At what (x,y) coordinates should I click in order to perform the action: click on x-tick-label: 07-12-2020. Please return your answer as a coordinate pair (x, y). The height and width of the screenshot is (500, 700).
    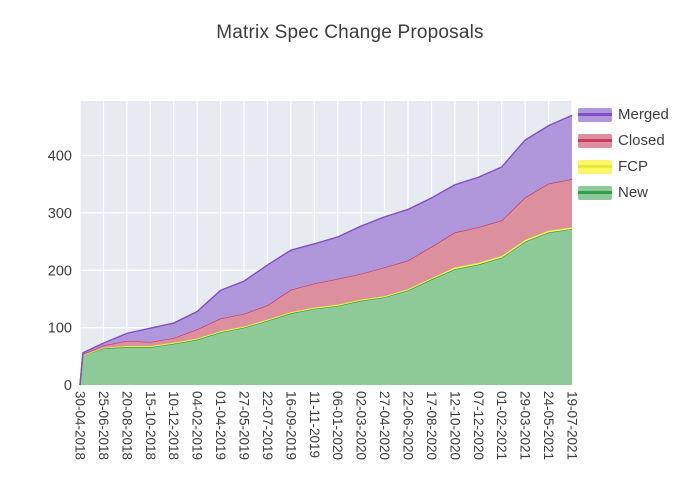
    Looking at the image, I should click on (478, 425).